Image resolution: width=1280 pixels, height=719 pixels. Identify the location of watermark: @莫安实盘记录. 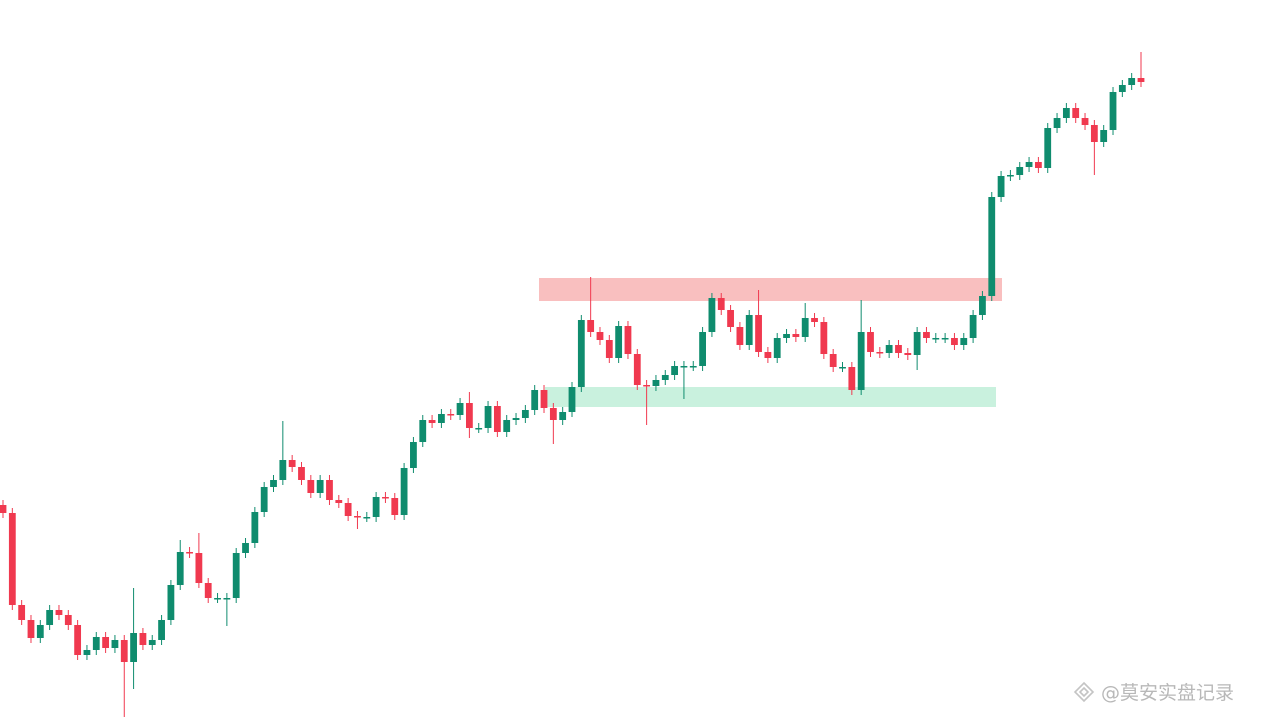
(1153, 692).